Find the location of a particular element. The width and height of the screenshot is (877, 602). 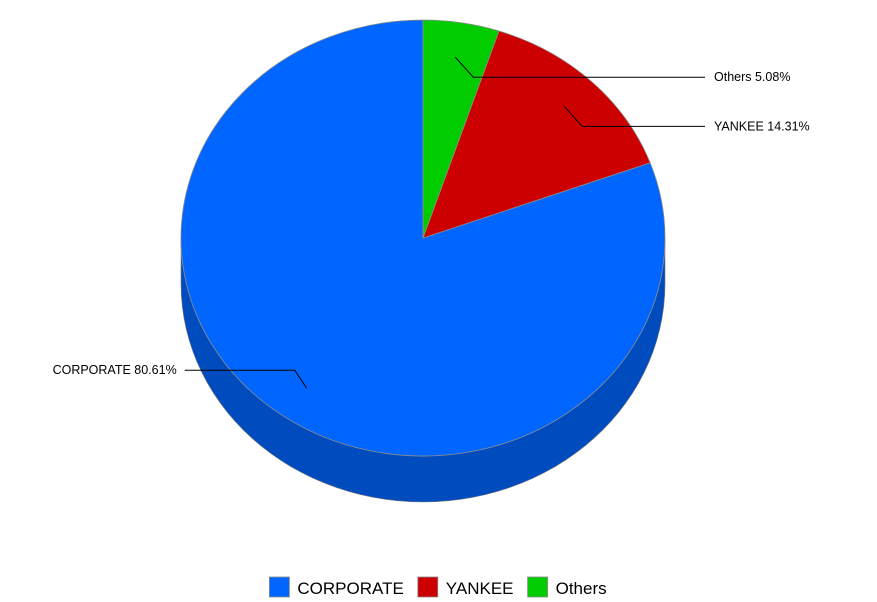

slice-label-corporate: CORPORATE 80.61% is located at coordinates (115, 370).